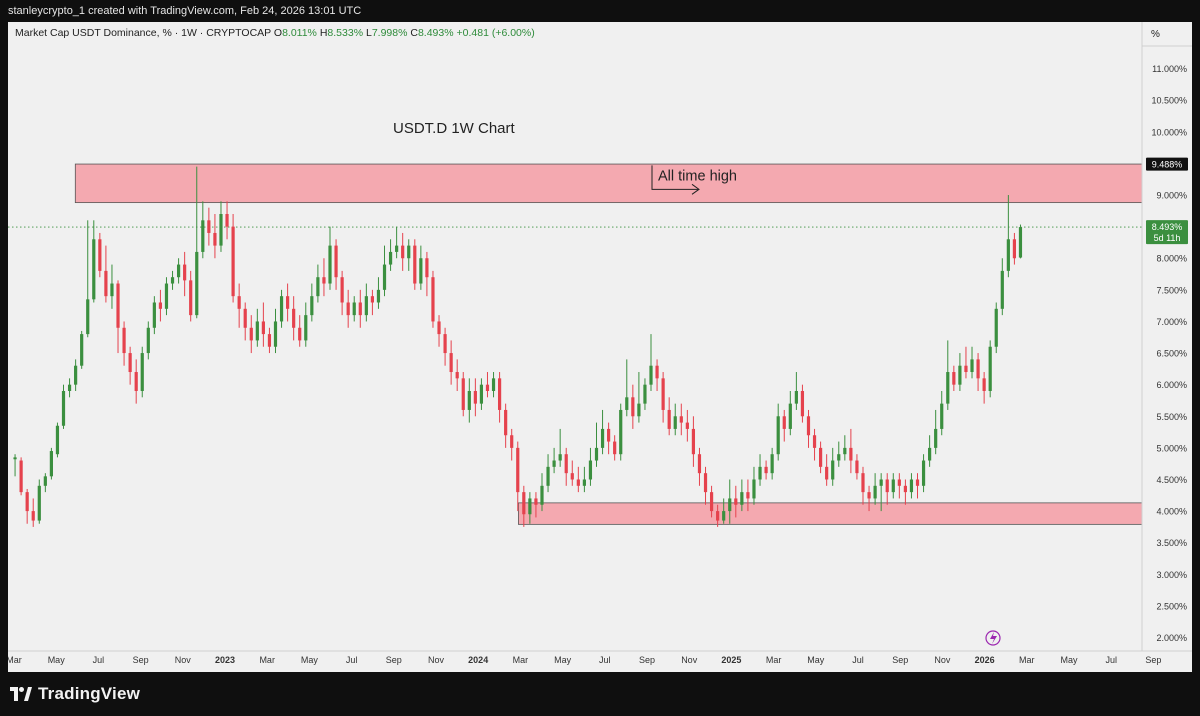  What do you see at coordinates (695, 189) in the screenshot?
I see `ath-arrow-head` at bounding box center [695, 189].